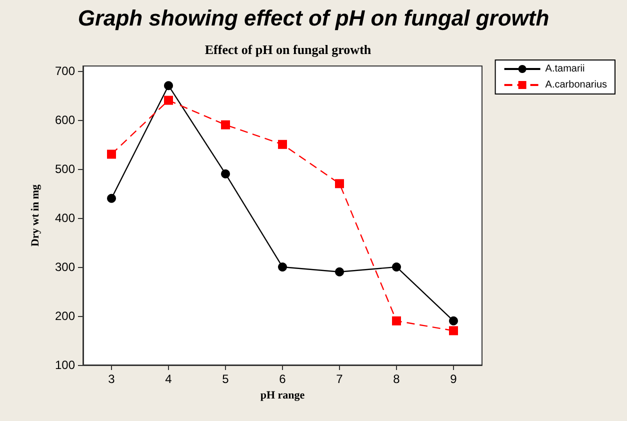  Describe the element at coordinates (226, 379) in the screenshot. I see `x-tick-label: 5` at that location.